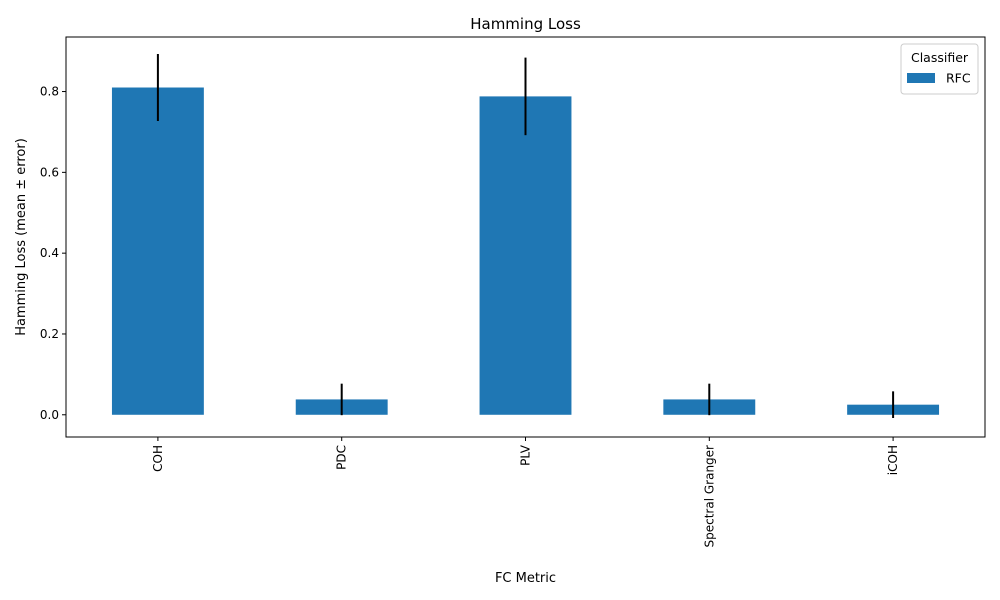 The image size is (1000, 600). What do you see at coordinates (49, 253) in the screenshot?
I see `y-tick-label: 0.4` at bounding box center [49, 253].